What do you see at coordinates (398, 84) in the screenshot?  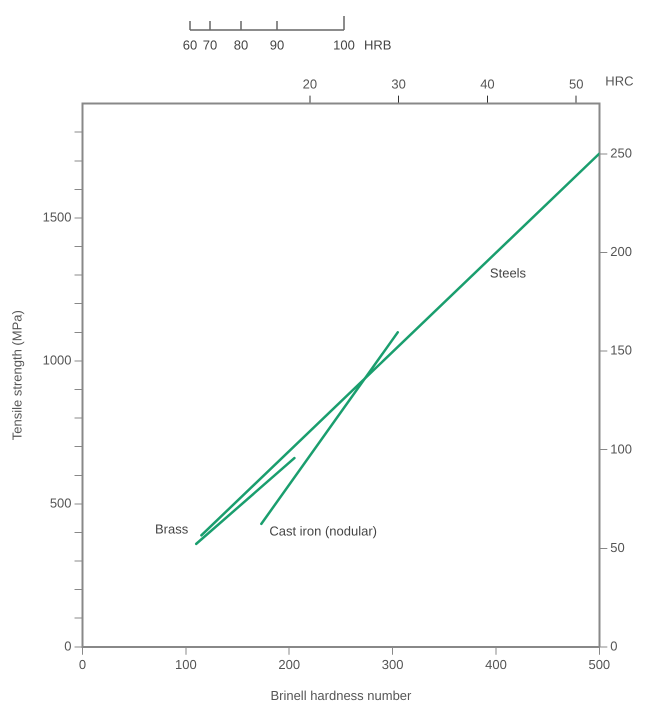 I see `x2-tick-label: 30` at bounding box center [398, 84].